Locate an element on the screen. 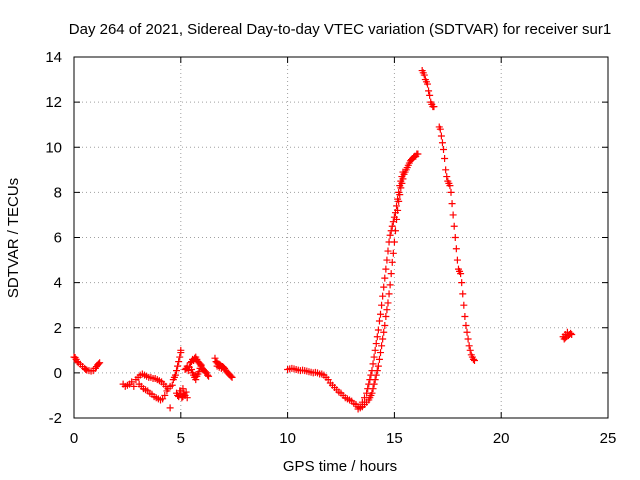  x-axis-label: GPS time / hours is located at coordinates (340, 466).